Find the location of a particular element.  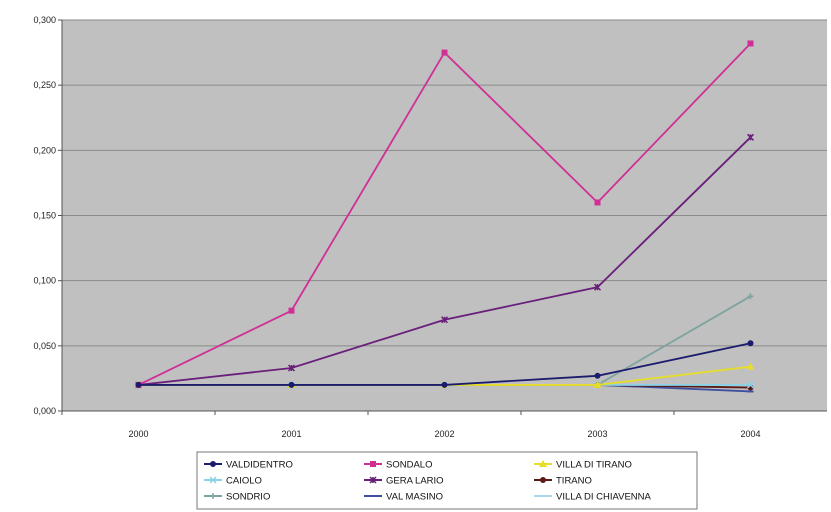

y-tick-label: 0,050 is located at coordinates (44, 346).